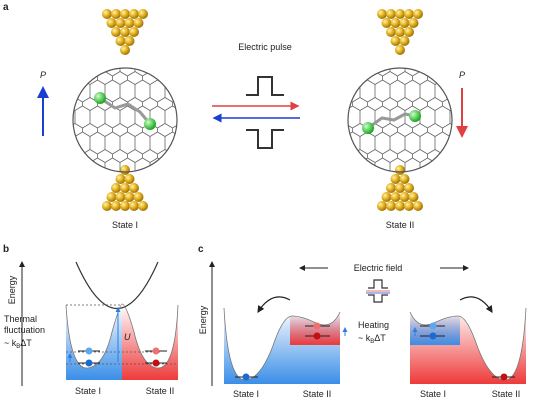 The image size is (534, 401). Describe the element at coordinates (6, 249) in the screenshot. I see `panel-label: b` at that location.